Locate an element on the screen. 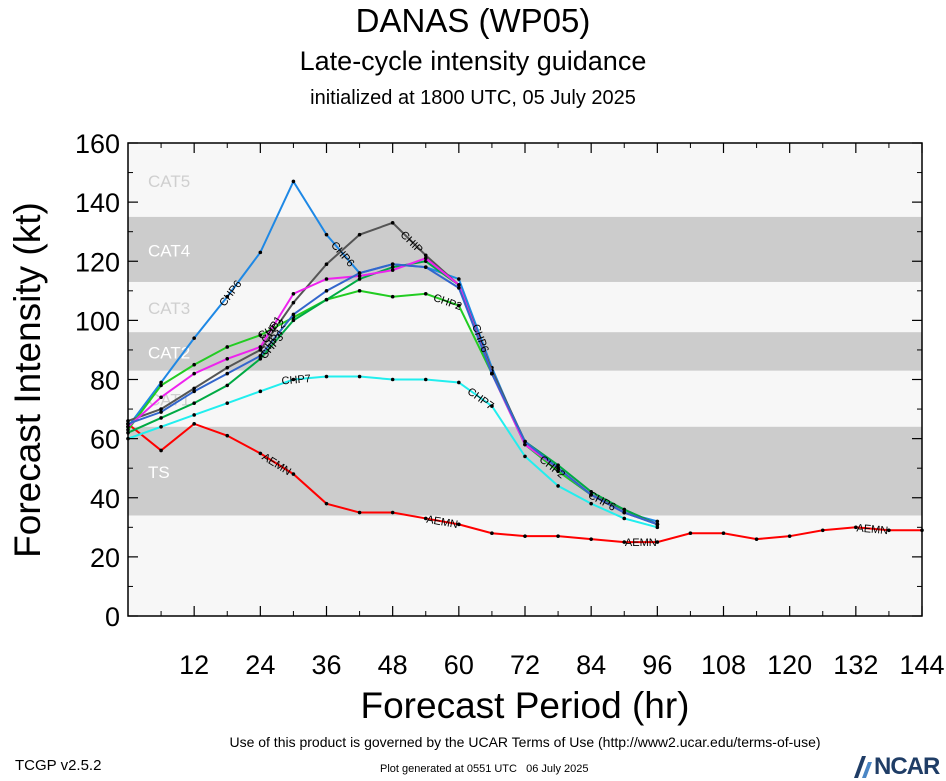 The image size is (946, 781). ncar-logo: NCAR is located at coordinates (899, 766).